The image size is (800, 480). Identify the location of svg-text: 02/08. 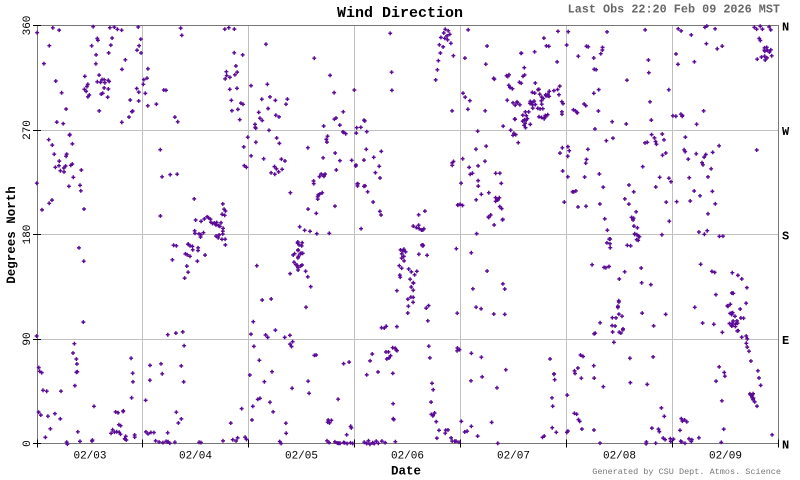
(619, 457).